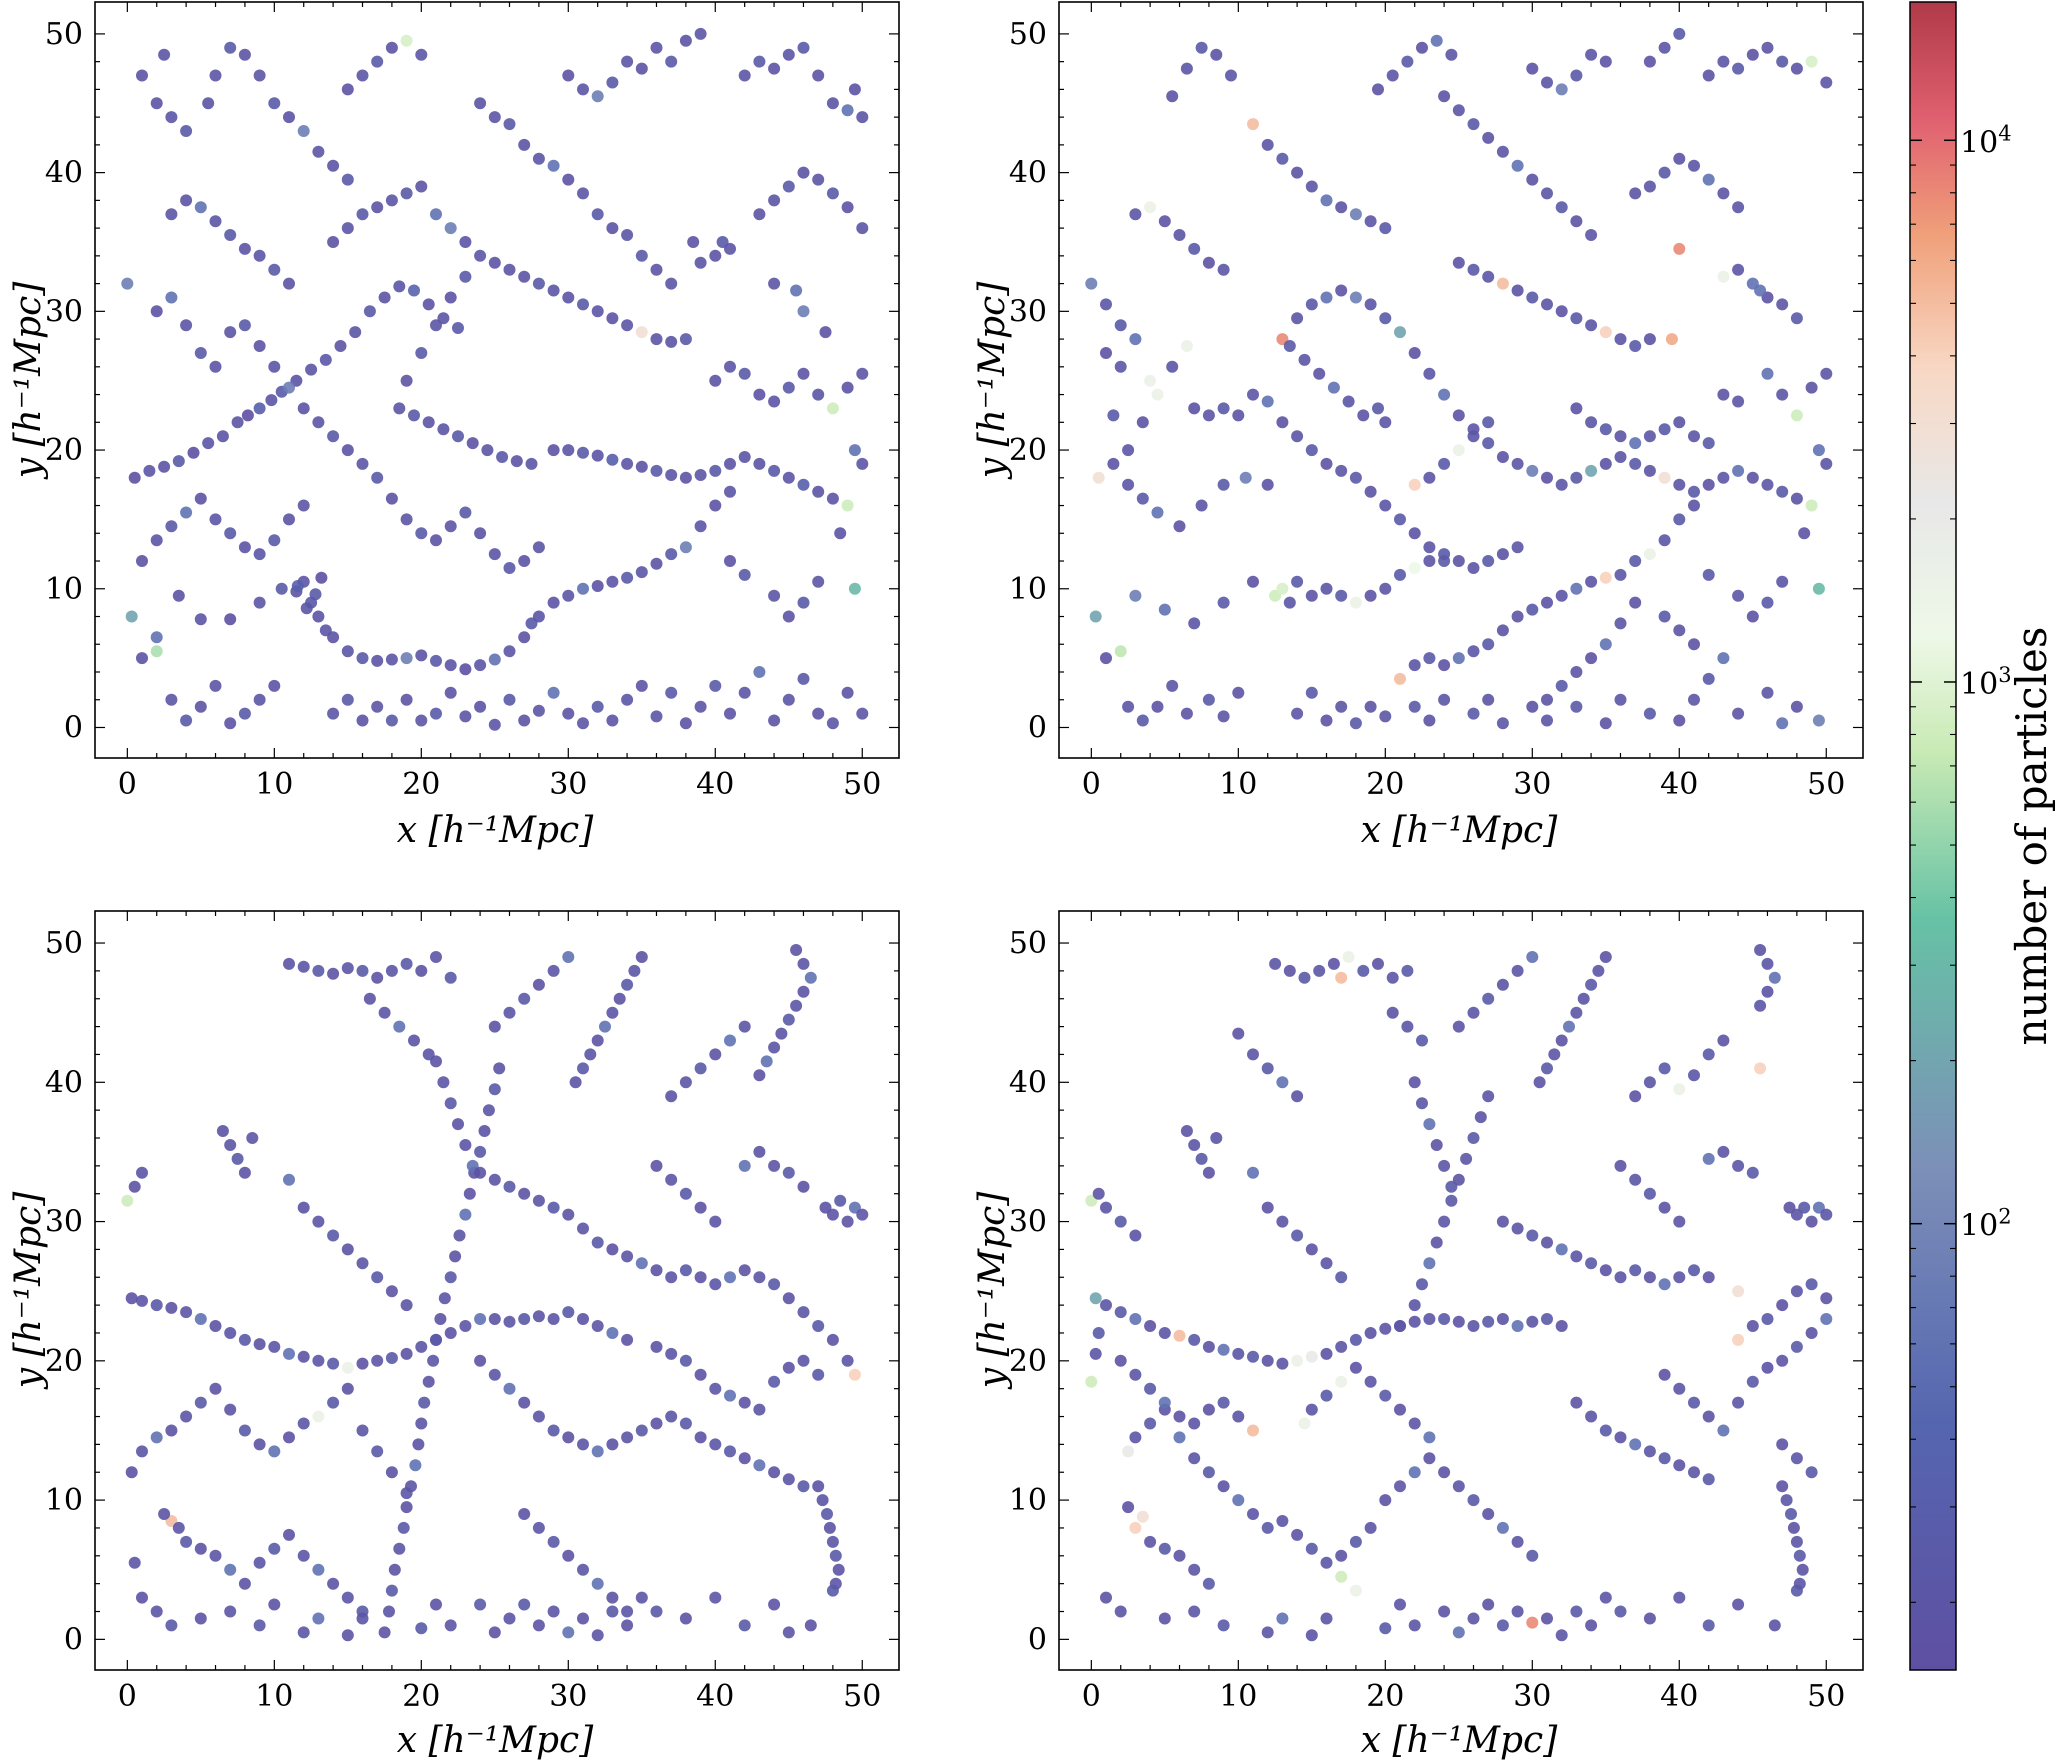 This screenshot has width=2066, height=1762. I want to click on x-tick-label: 0, so click(127, 784).